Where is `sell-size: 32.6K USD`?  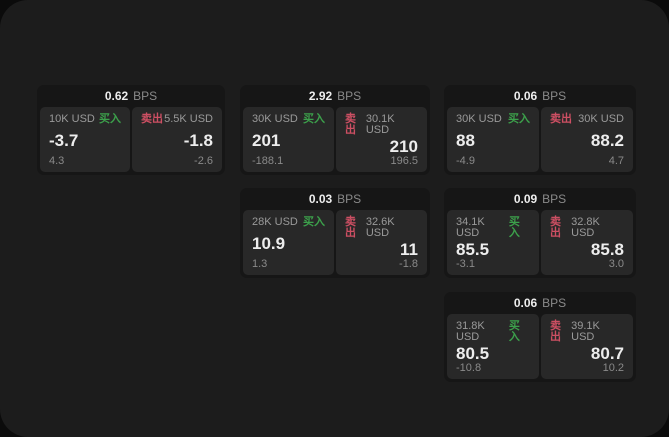 sell-size: 32.6K USD is located at coordinates (380, 227).